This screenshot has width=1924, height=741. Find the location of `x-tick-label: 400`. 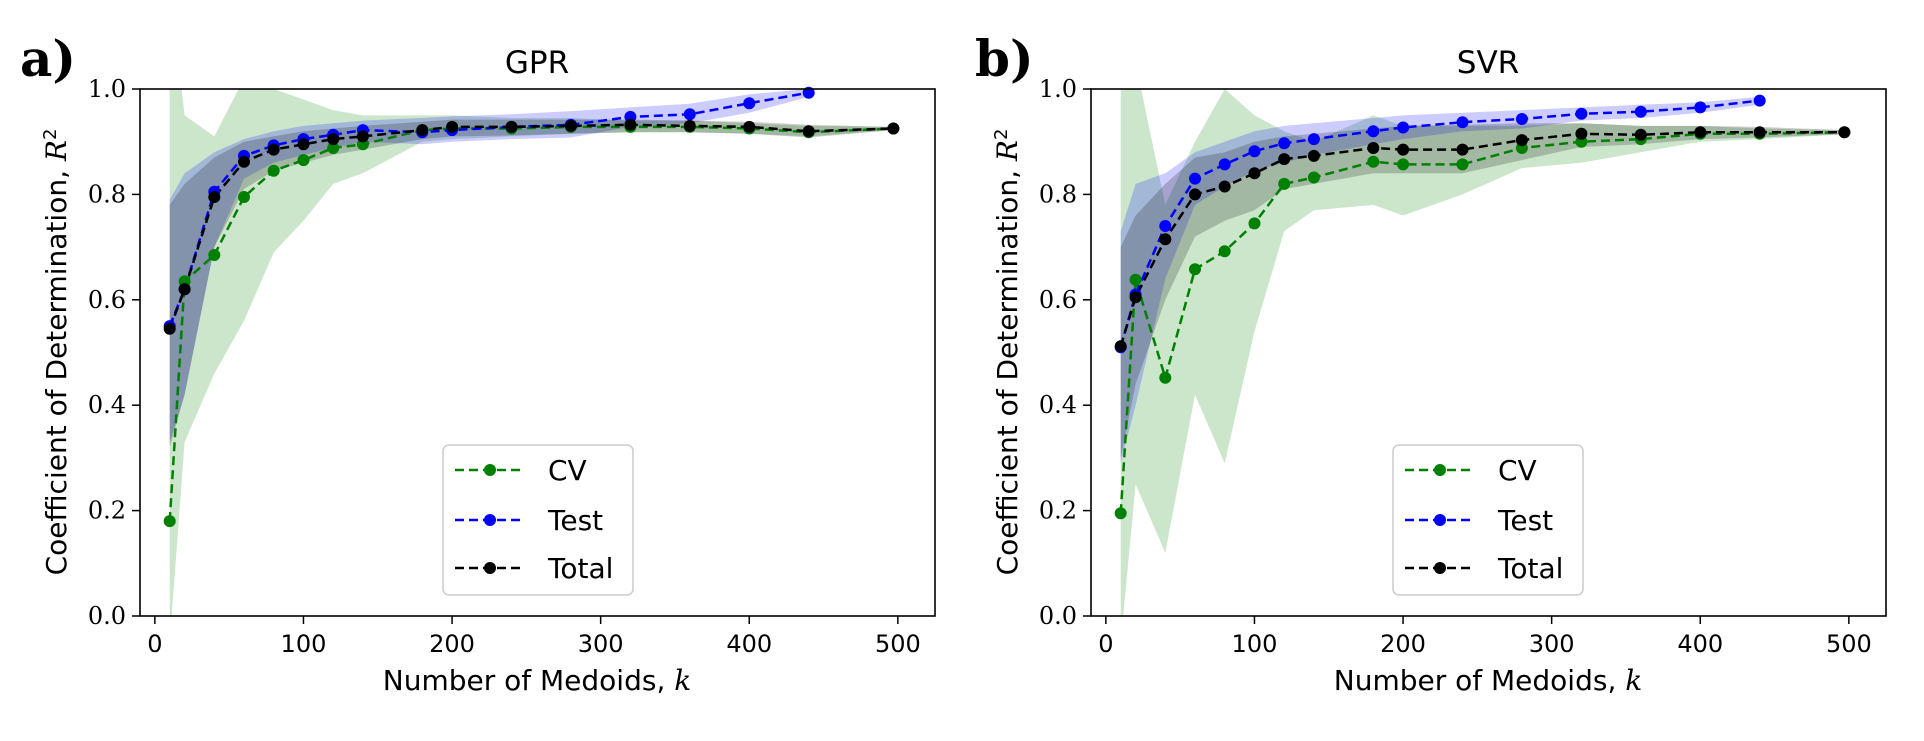

x-tick-label: 400 is located at coordinates (749, 644).